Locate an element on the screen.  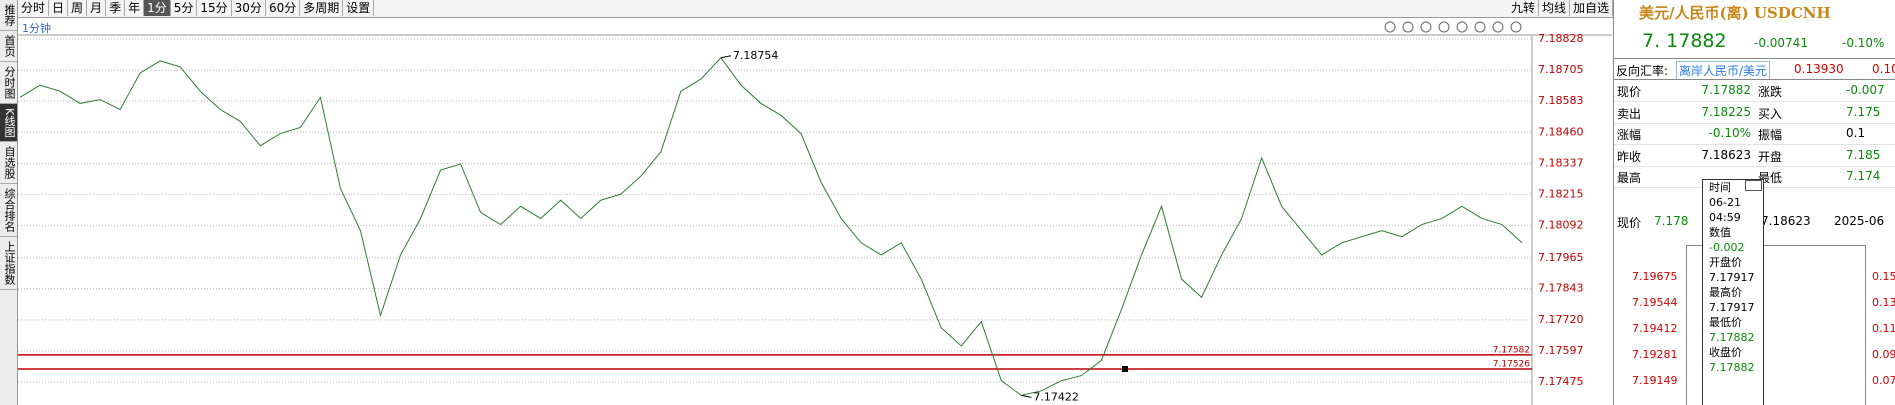
mini-y-label: 7.19281 is located at coordinates (1655, 354).